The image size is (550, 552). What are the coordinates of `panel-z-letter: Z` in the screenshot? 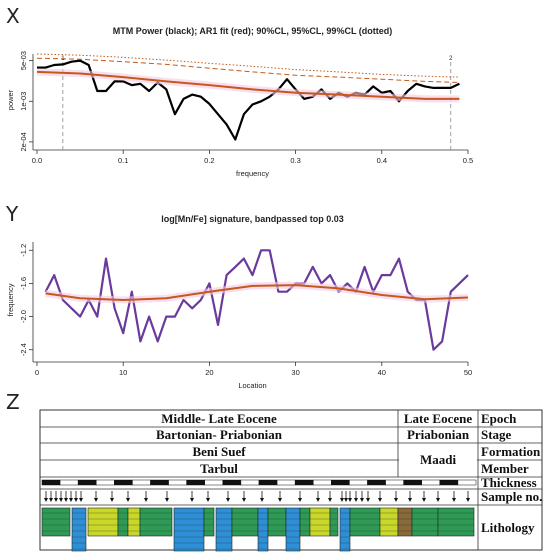 It's located at (13, 402).